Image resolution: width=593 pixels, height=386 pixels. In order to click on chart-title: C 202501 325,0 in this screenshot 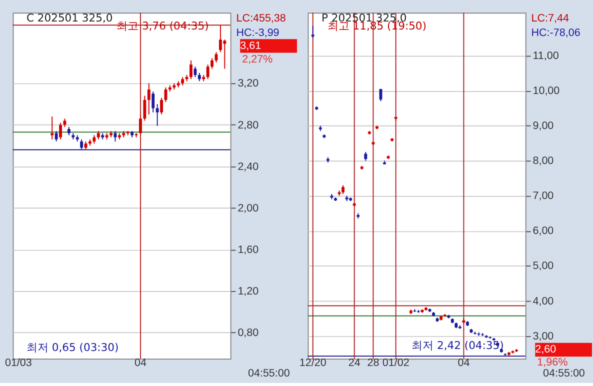, I will do `click(69, 17)`.